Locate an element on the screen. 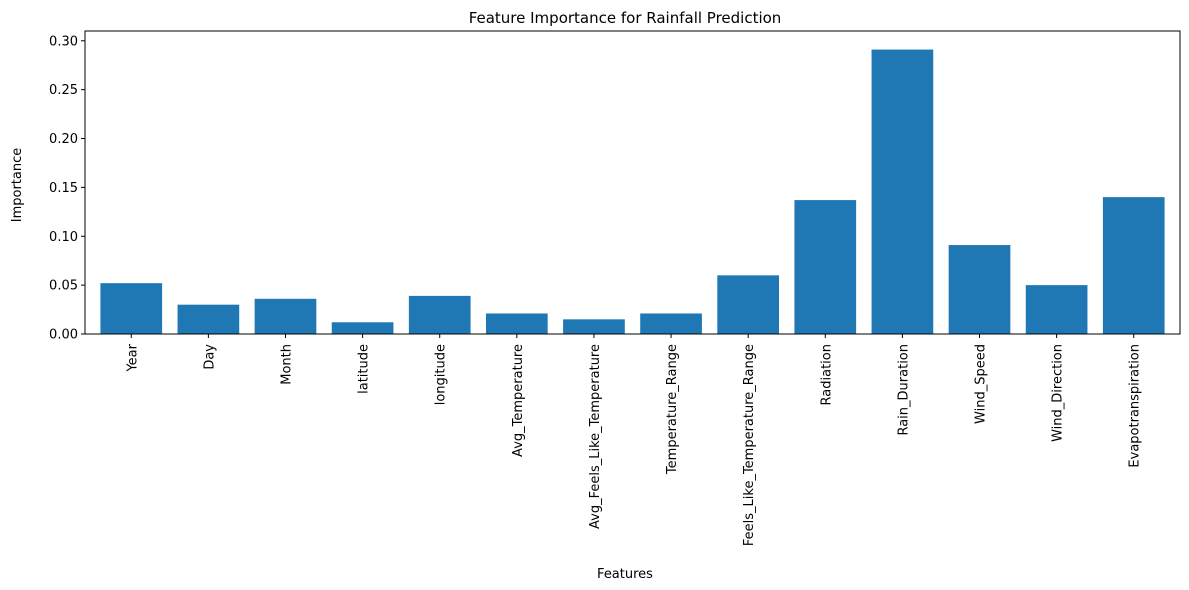 The height and width of the screenshot is (590, 1189). x-tick-label: Radiation is located at coordinates (826, 374).